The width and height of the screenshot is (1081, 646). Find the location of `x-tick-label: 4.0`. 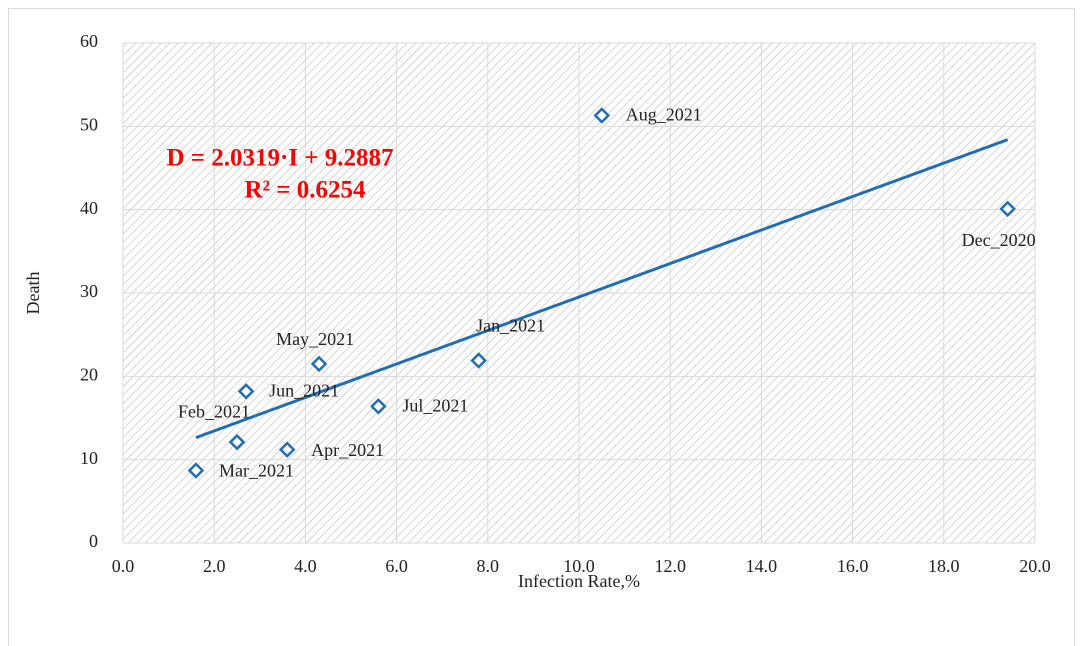

x-tick-label: 4.0 is located at coordinates (305, 566).